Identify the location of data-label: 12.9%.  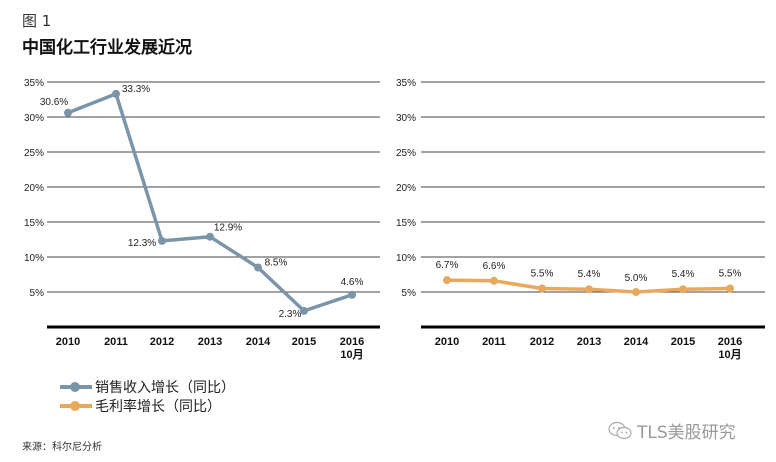
(228, 228).